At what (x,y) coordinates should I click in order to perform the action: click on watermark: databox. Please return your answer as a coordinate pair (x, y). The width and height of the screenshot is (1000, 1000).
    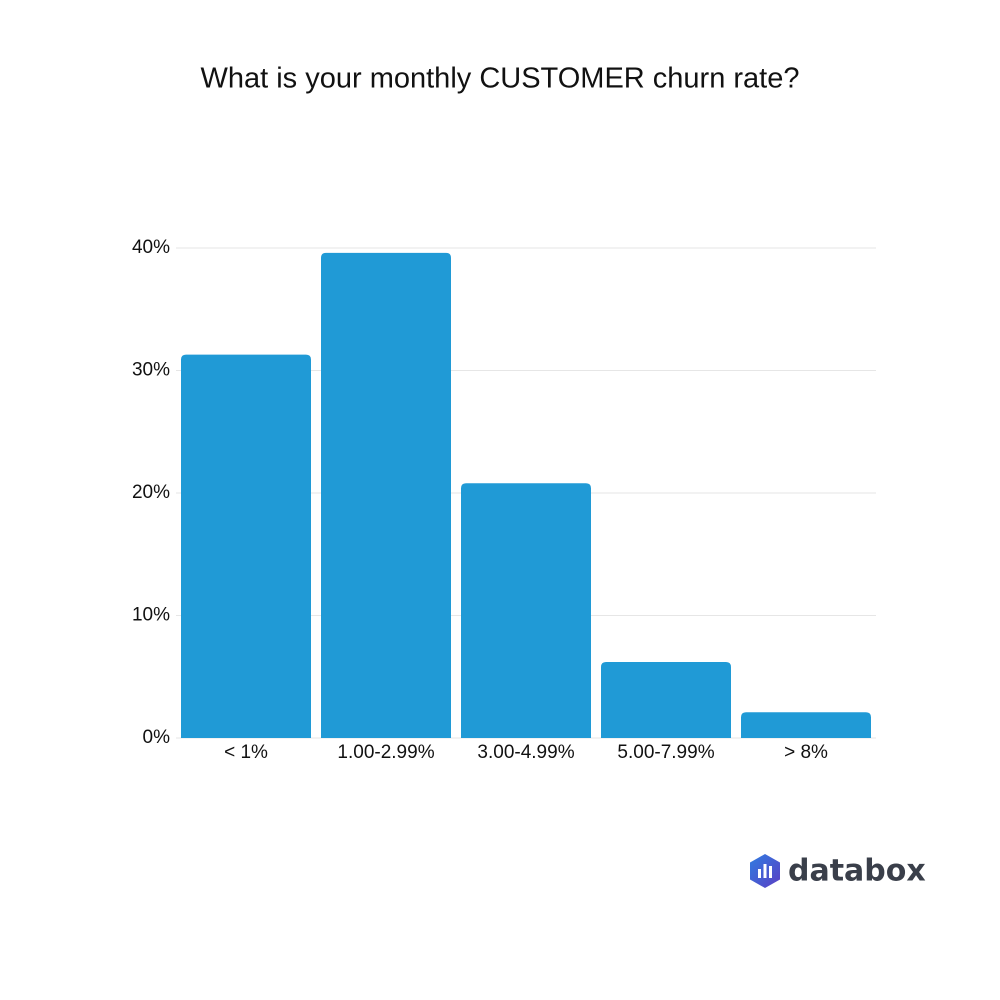
    Looking at the image, I should click on (857, 871).